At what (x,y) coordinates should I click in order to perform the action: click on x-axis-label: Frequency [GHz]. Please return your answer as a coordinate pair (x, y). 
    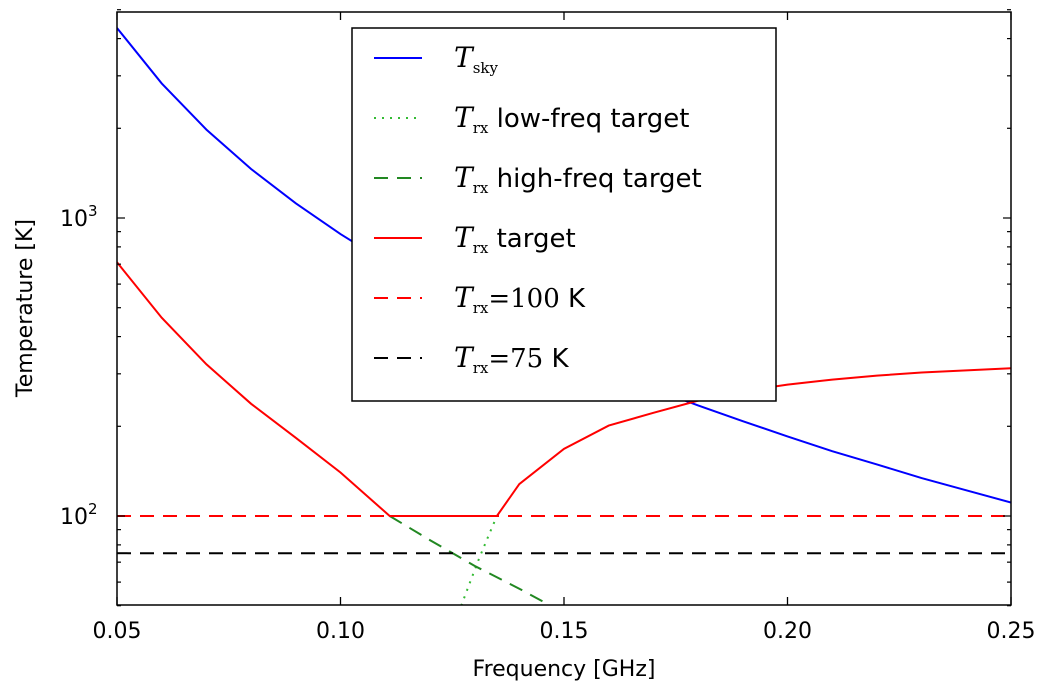
    Looking at the image, I should click on (564, 669).